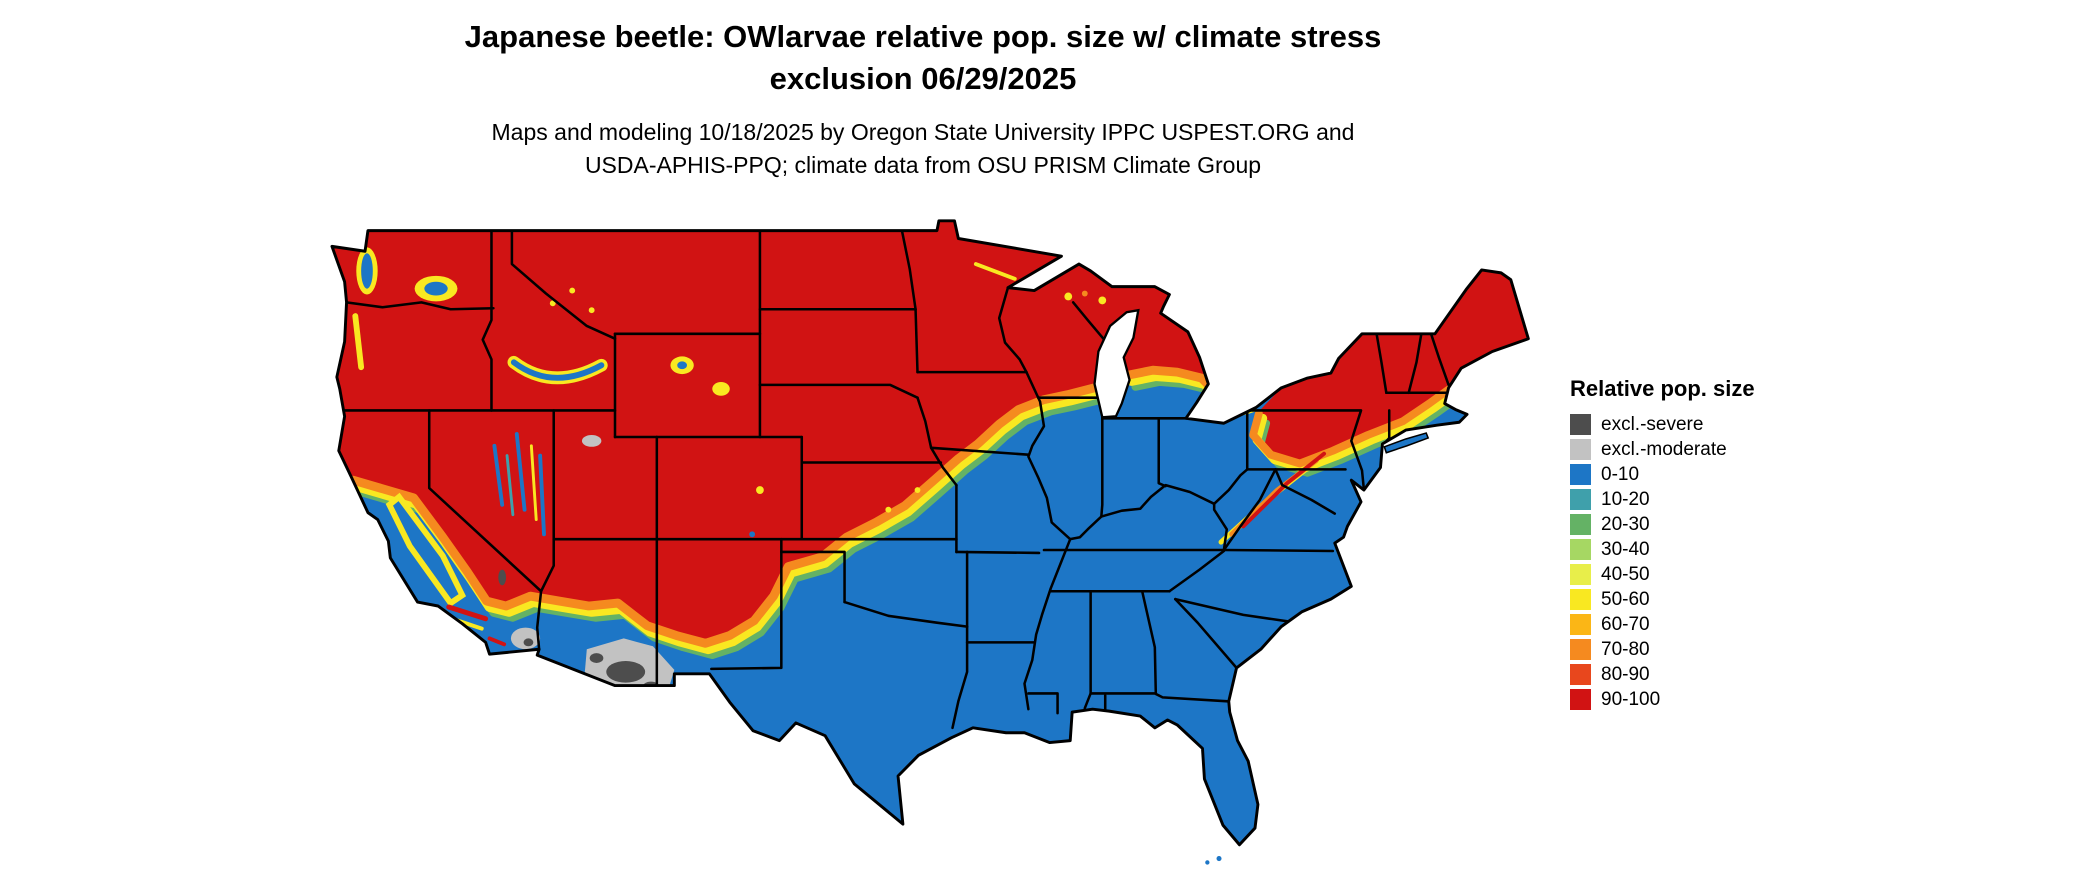 The image size is (2100, 892). What do you see at coordinates (557, 370) in the screenshot?
I see `snake-plain` at bounding box center [557, 370].